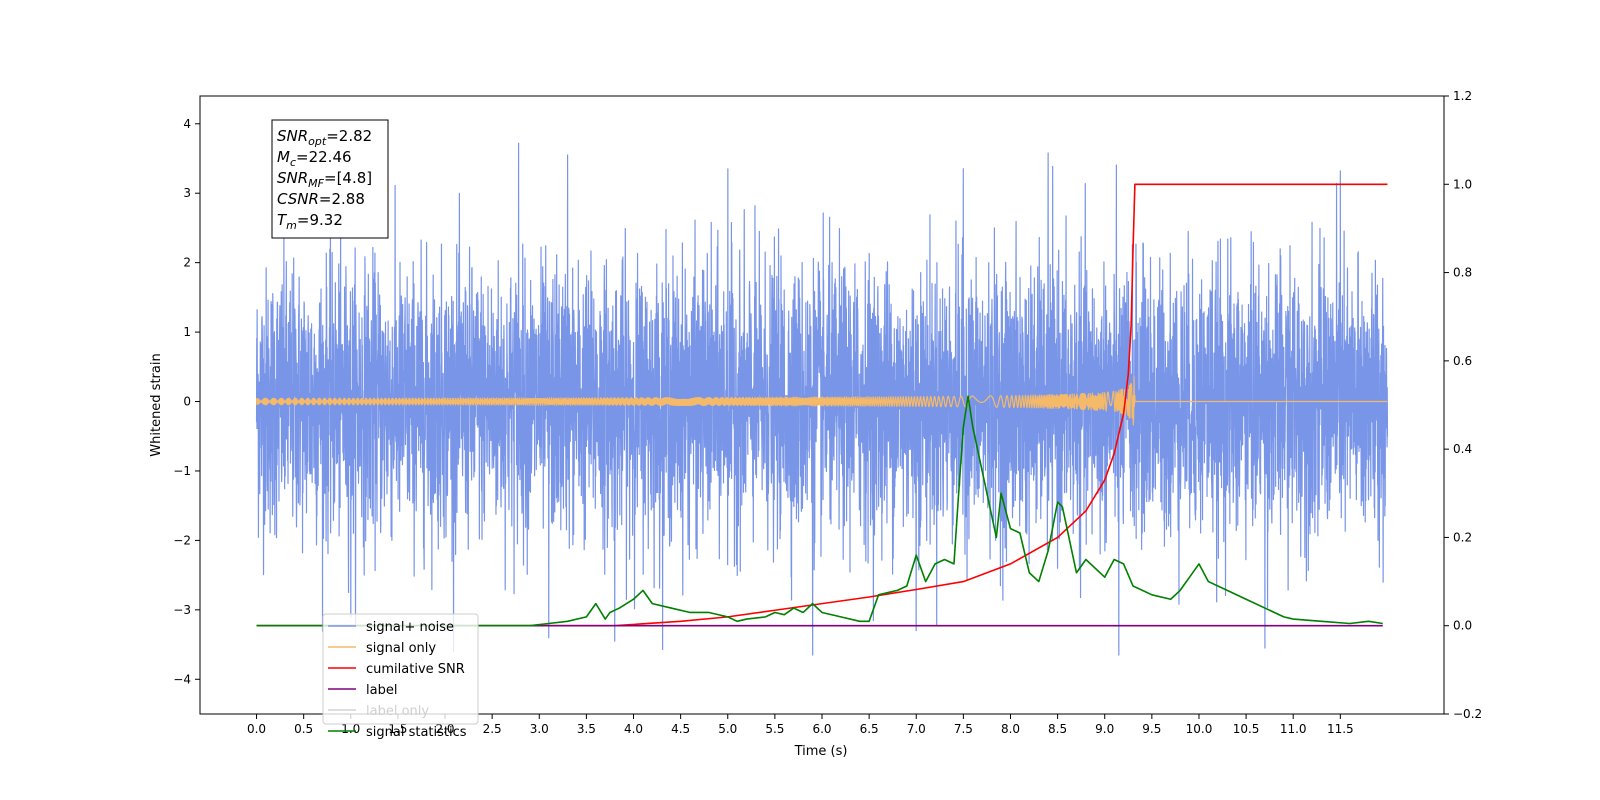 This screenshot has width=1600, height=800. Describe the element at coordinates (397, 729) in the screenshot. I see `x-tick-label: 1.5` at that location.